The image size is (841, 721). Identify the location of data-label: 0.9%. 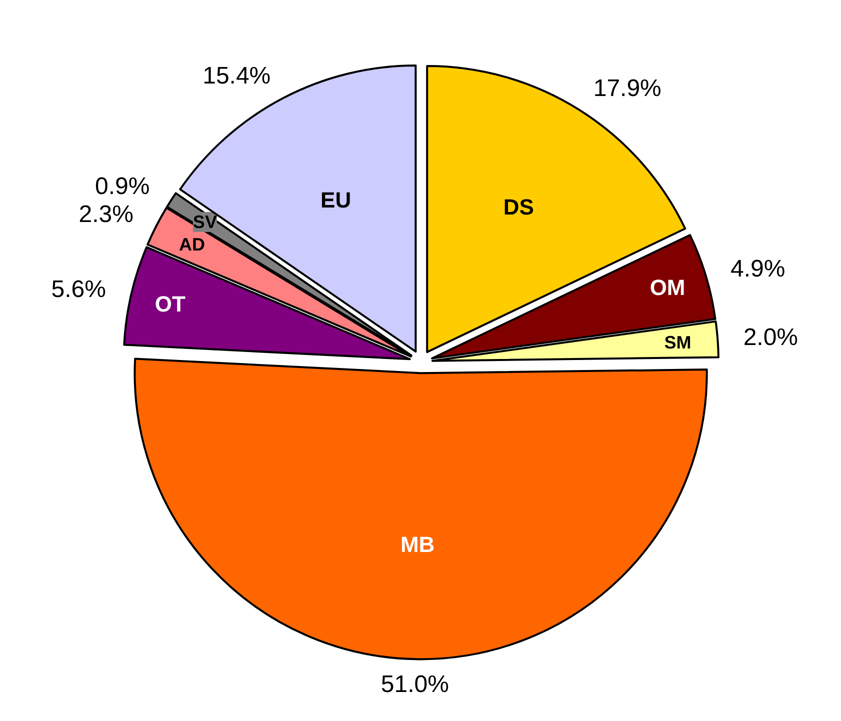
(122, 186).